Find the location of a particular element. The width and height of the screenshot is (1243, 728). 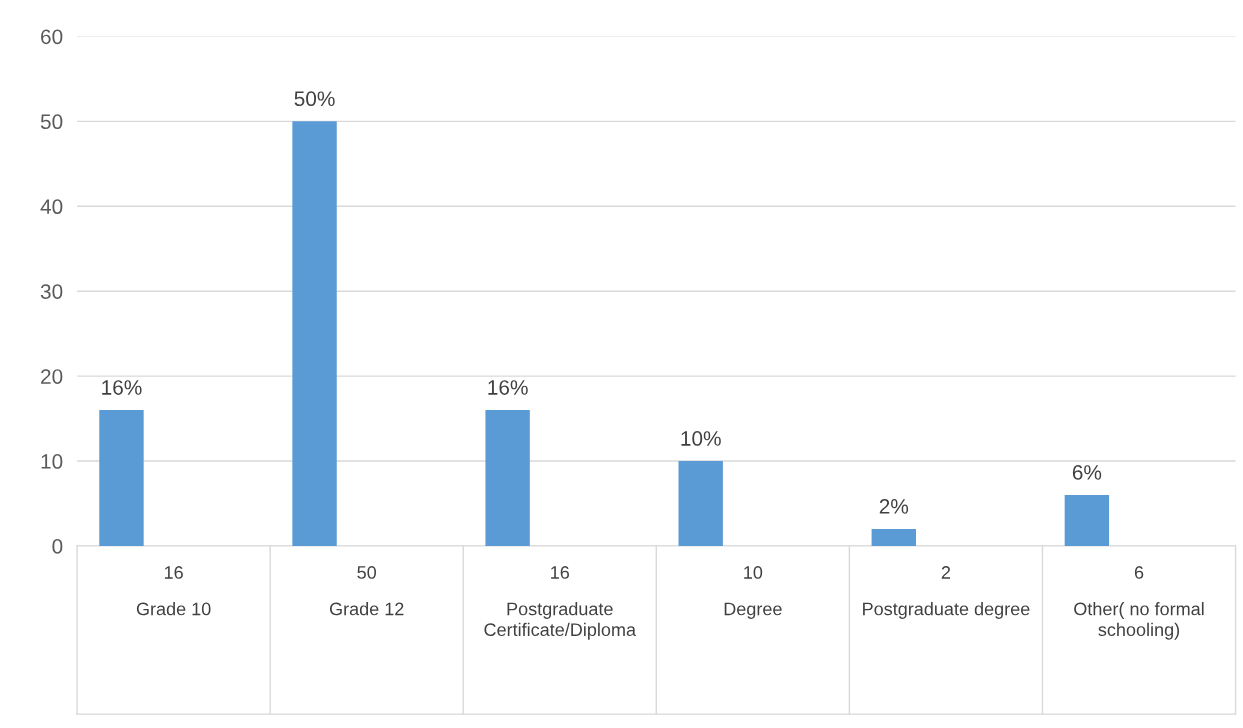

text: 10 is located at coordinates (753, 572).